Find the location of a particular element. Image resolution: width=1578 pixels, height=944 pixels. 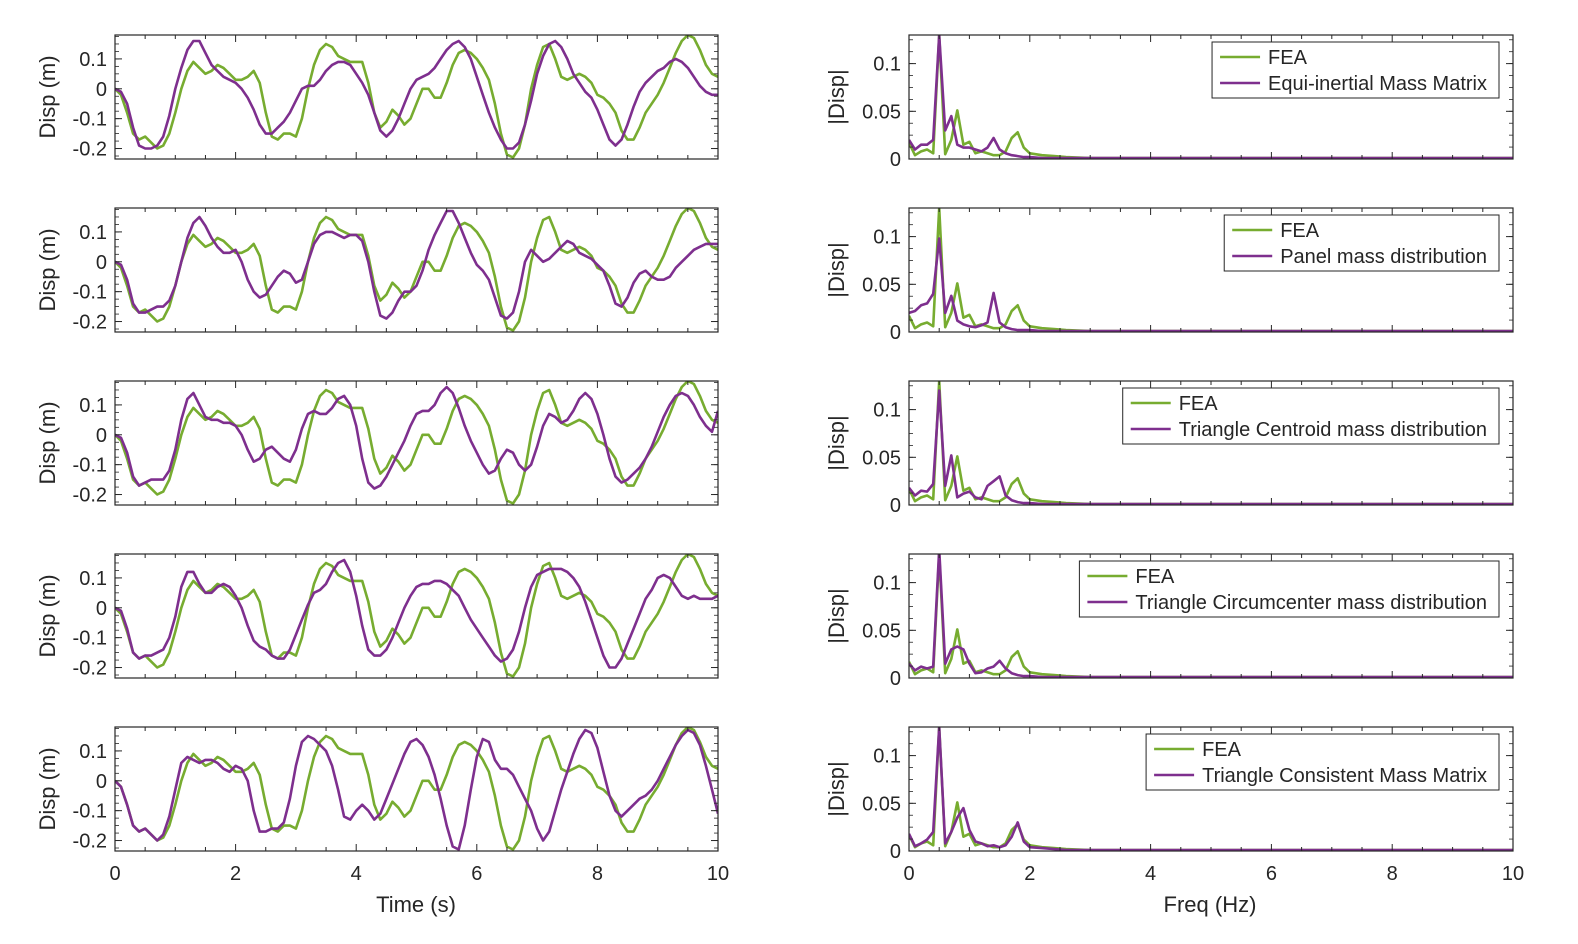

legend-label: Triangle Circumcenter mass distribution is located at coordinates (1311, 603).